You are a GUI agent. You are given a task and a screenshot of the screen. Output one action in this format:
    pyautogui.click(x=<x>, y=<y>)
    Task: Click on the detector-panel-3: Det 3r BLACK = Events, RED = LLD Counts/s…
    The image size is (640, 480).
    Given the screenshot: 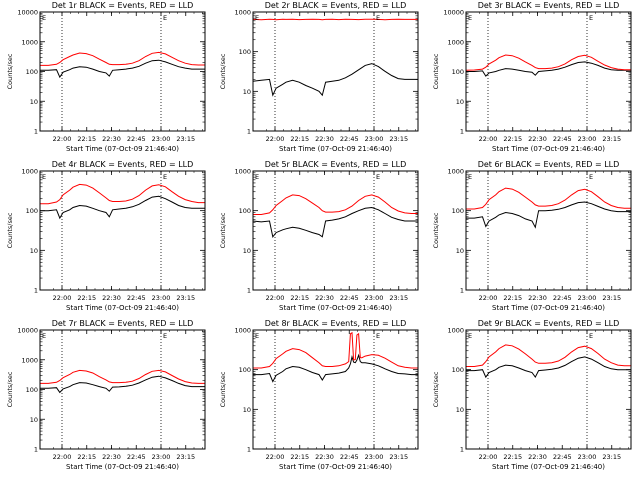 What is the action you would take?
    pyautogui.click(x=532, y=77)
    